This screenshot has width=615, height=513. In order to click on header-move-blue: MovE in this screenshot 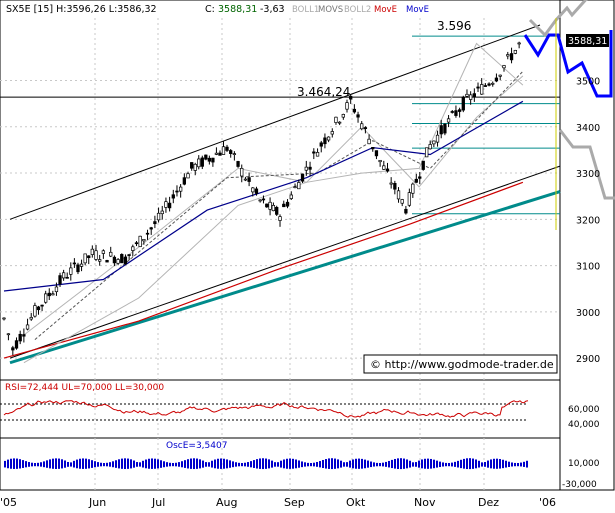, I will do `click(417, 10)`.